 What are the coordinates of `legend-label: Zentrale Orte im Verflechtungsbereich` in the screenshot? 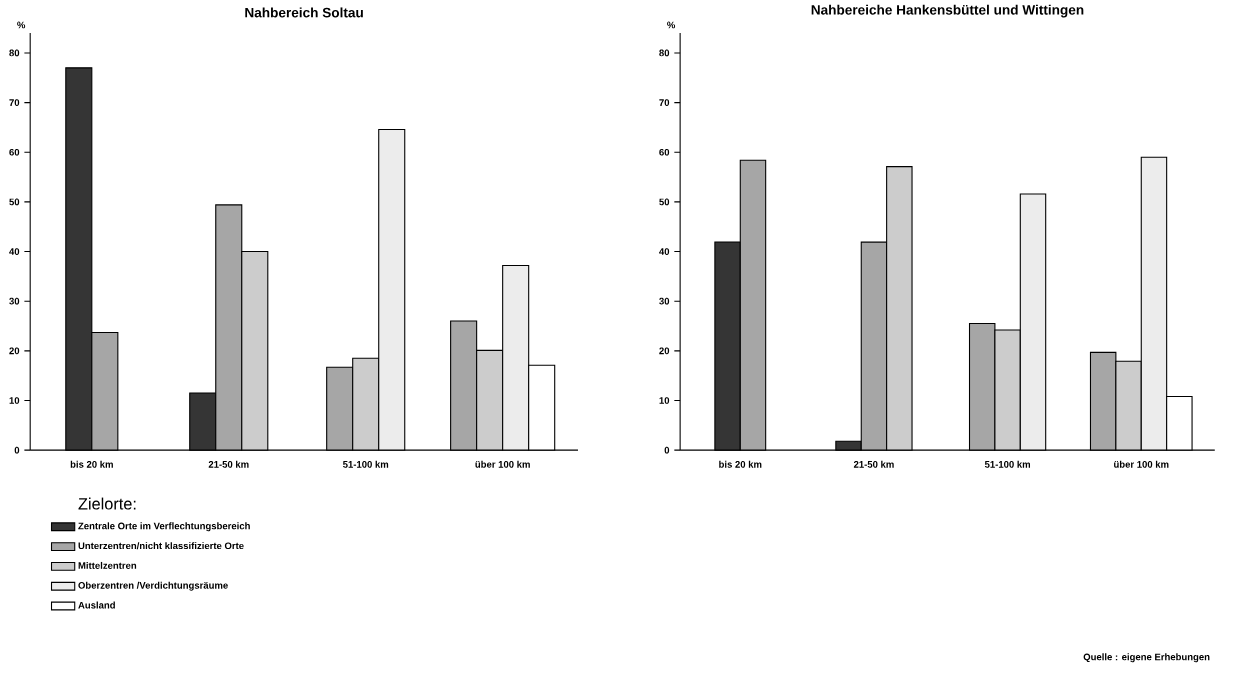 It's located at (164, 527).